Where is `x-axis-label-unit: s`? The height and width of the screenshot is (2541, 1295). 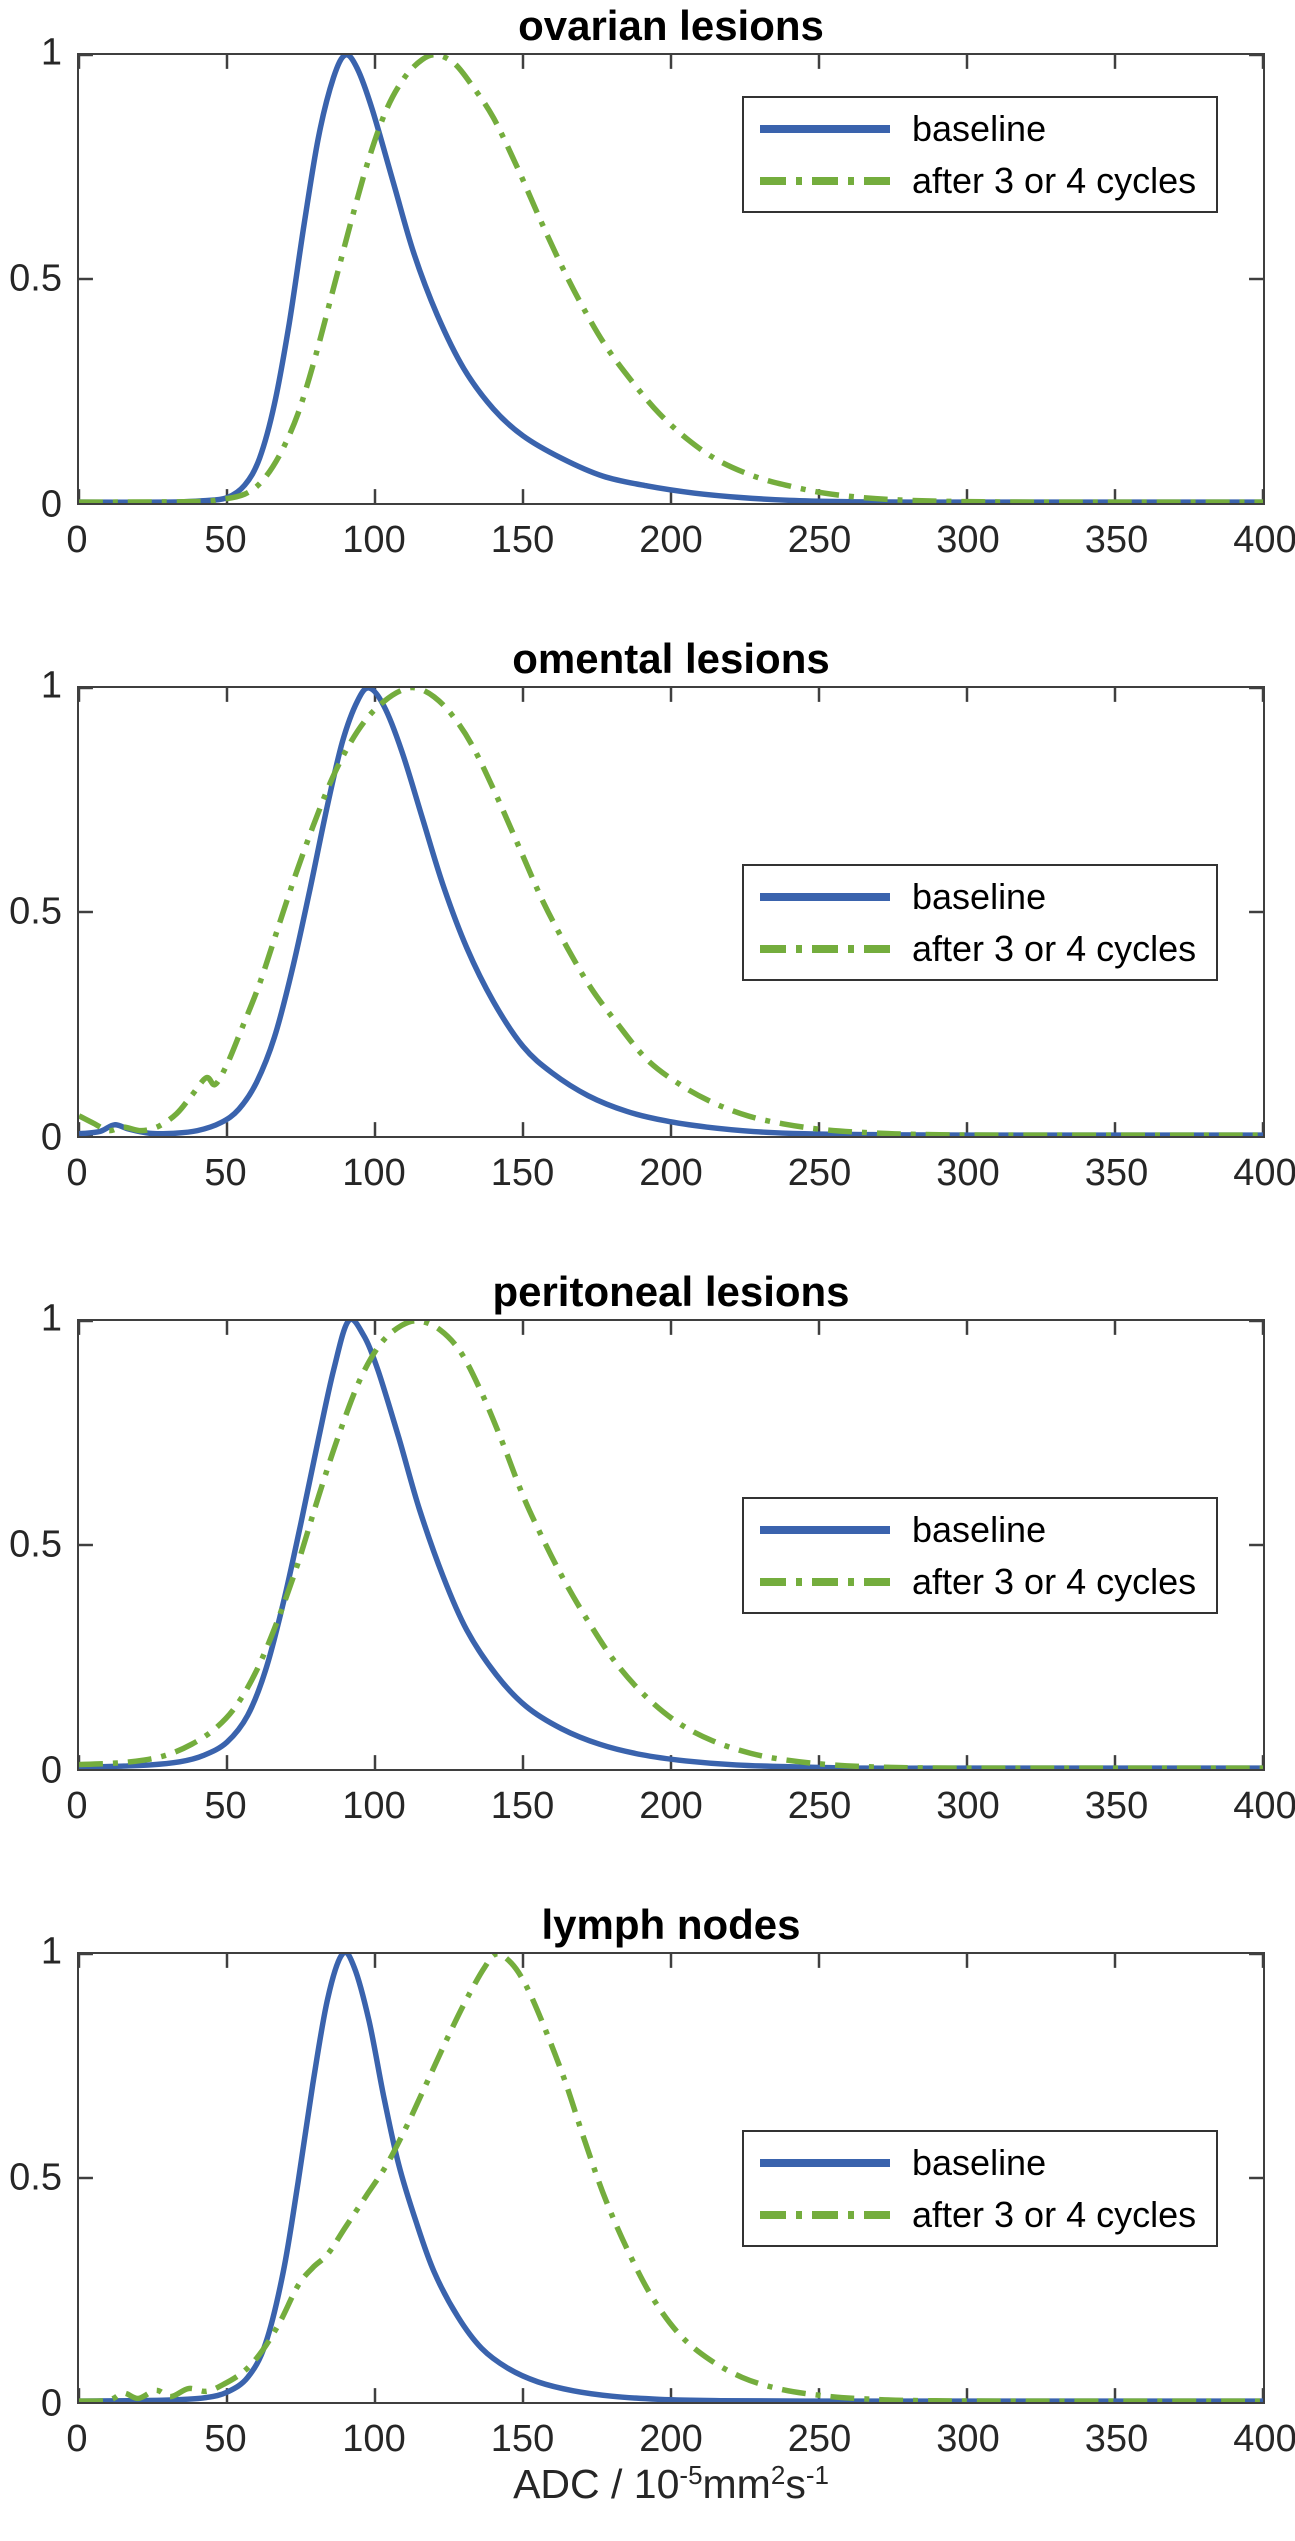 x-axis-label-unit: s is located at coordinates (795, 2484).